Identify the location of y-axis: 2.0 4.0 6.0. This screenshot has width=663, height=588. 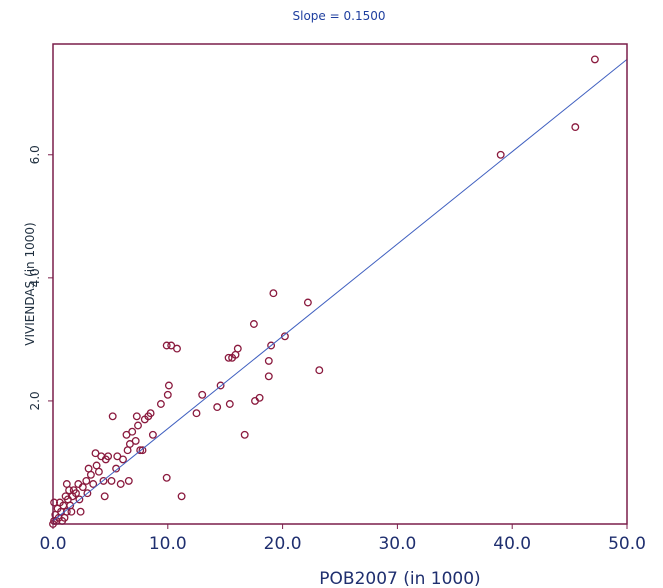
(40, 277).